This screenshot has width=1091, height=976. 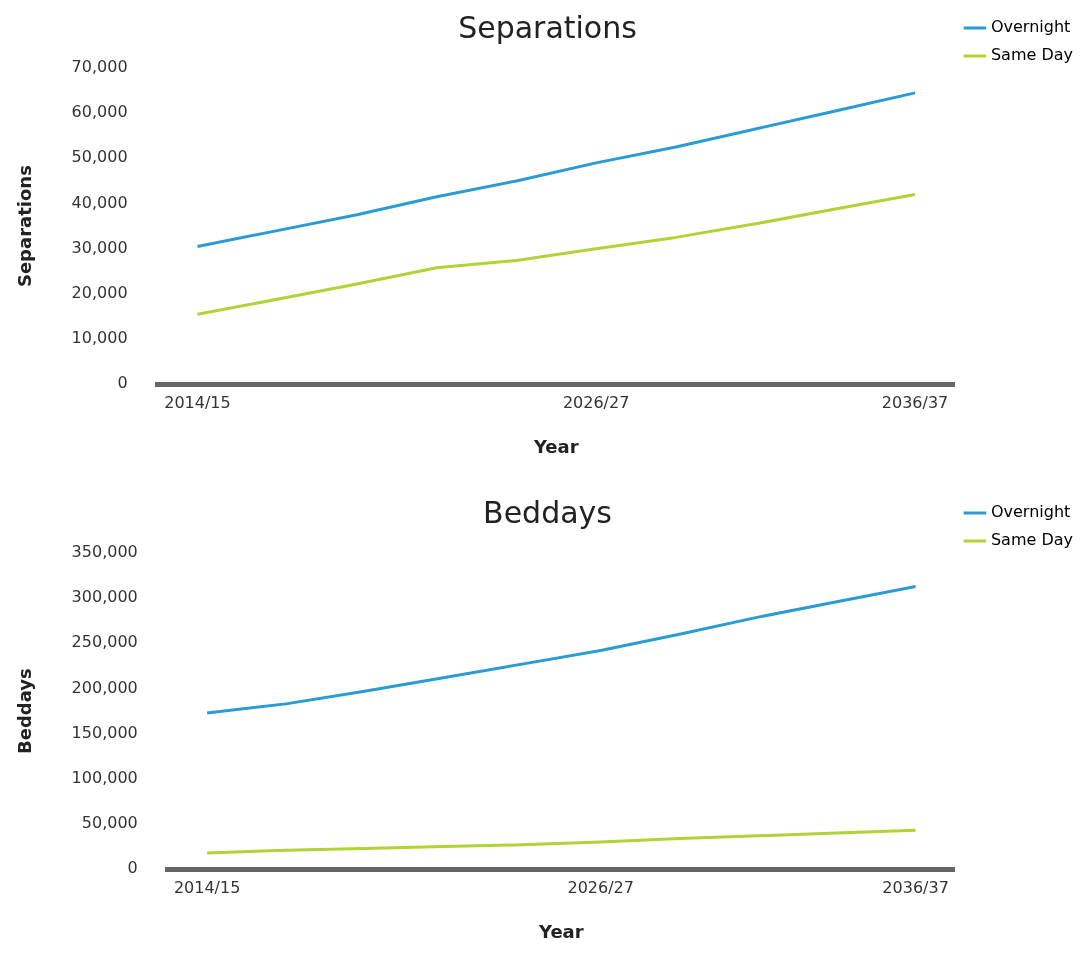 What do you see at coordinates (25, 711) in the screenshot?
I see `y-axis-title: Beddays` at bounding box center [25, 711].